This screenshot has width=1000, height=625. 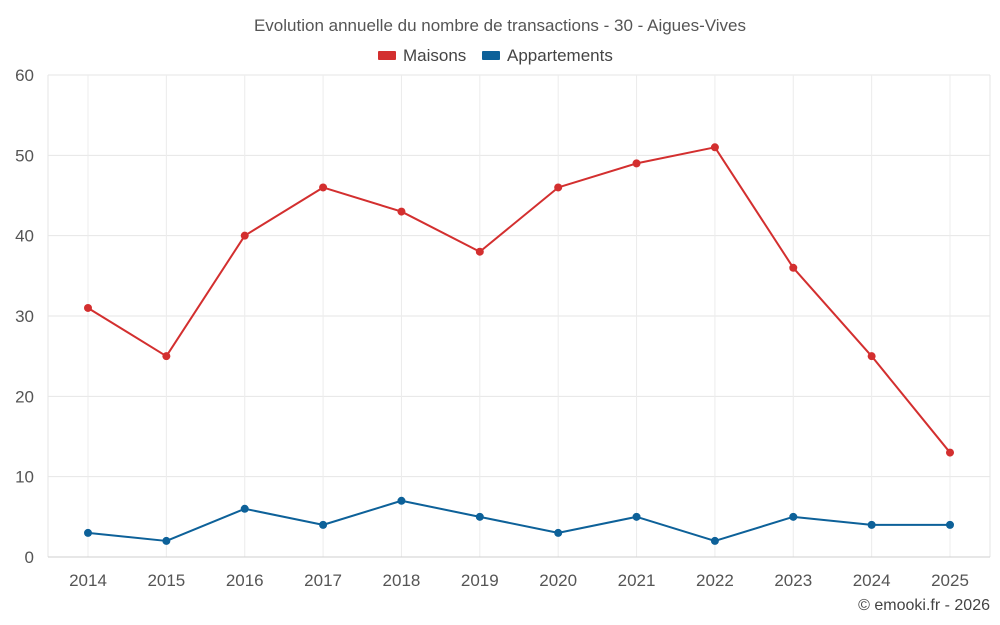 I want to click on y-tick-label: 30, so click(x=24, y=316).